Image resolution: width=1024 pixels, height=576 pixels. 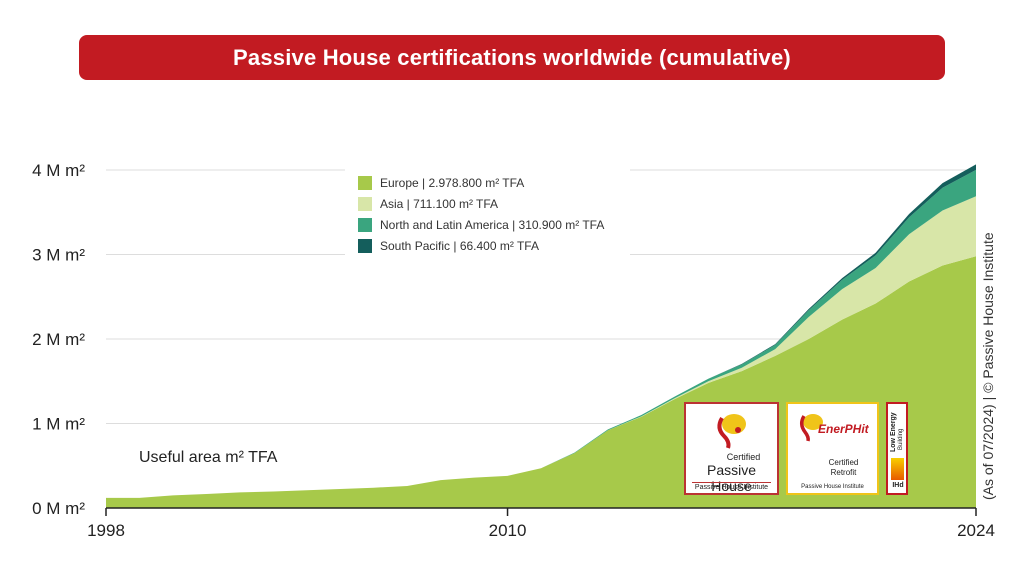 What do you see at coordinates (439, 204) in the screenshot?
I see `legend-item-label: Asia | 711.100 m² TFA` at bounding box center [439, 204].